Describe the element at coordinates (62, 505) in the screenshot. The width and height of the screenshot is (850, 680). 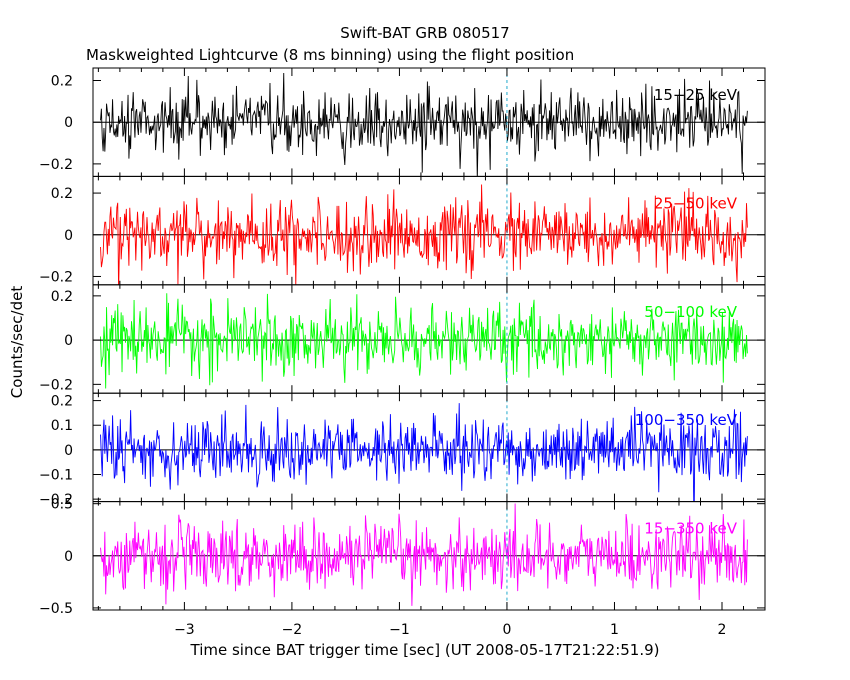
I see `y-tick-label: 0.5` at that location.